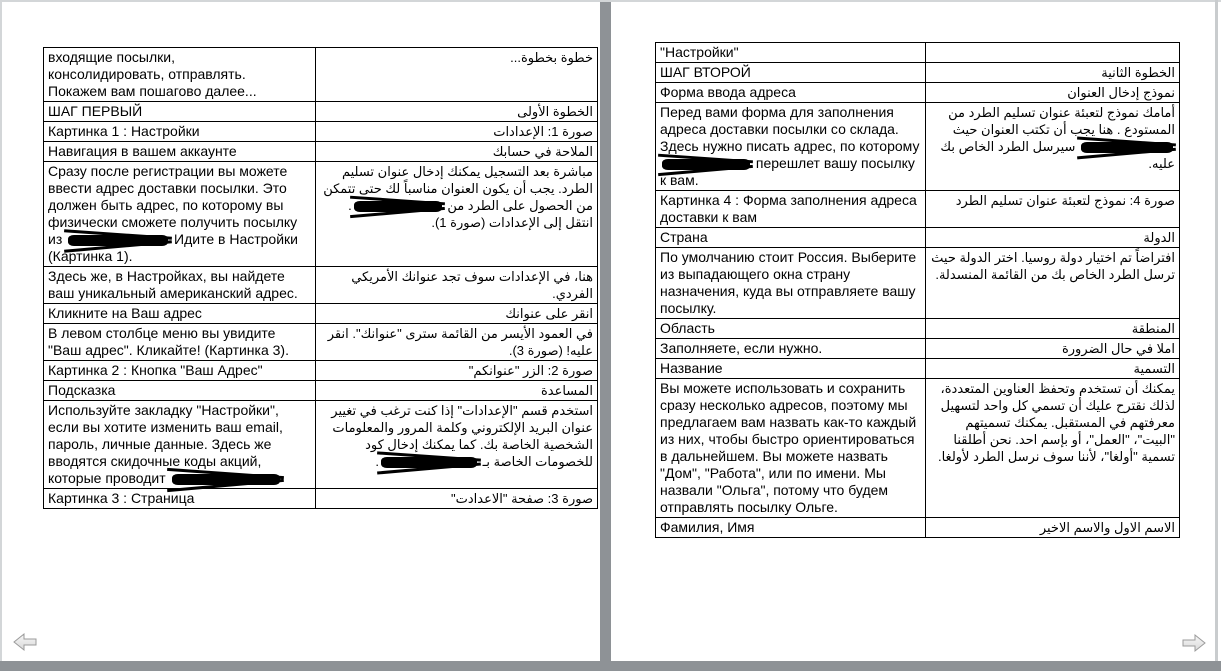  I want to click on table-row: Картинка 1 : Настройки صورة 1: الإعدادات, so click(320, 131).